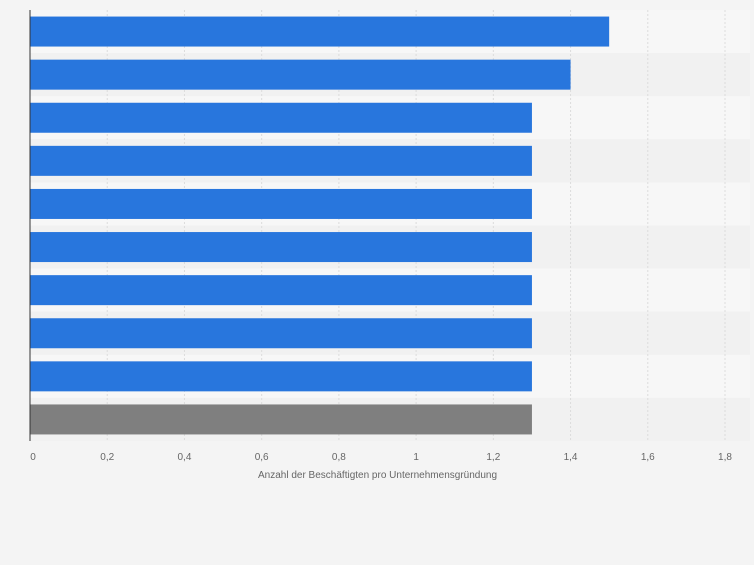 This screenshot has width=754, height=565. I want to click on x-tick-label: 0,6, so click(262, 457).